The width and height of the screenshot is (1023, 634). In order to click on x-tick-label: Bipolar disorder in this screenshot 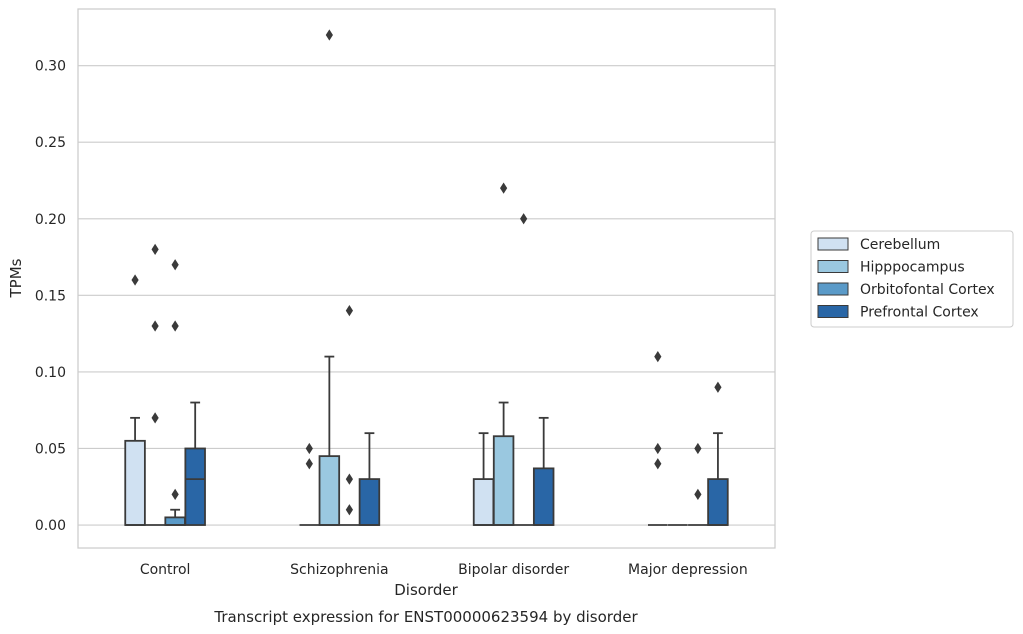, I will do `click(513, 570)`.